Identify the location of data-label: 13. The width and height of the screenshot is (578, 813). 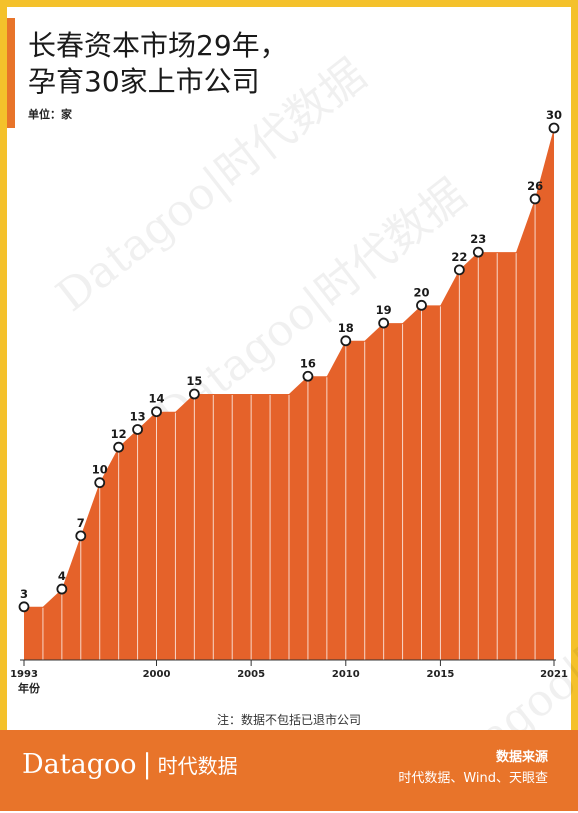
(138, 416).